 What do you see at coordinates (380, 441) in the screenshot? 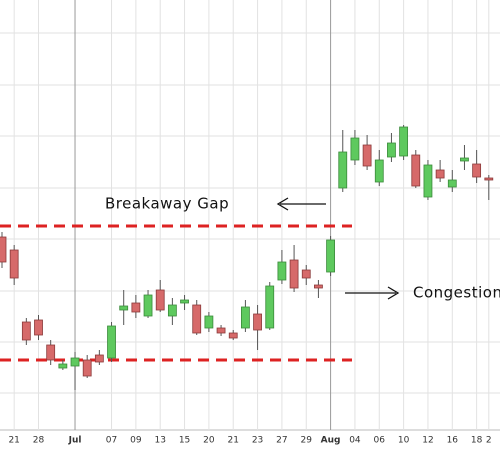
I see `x-tick-label: 06` at bounding box center [380, 441].